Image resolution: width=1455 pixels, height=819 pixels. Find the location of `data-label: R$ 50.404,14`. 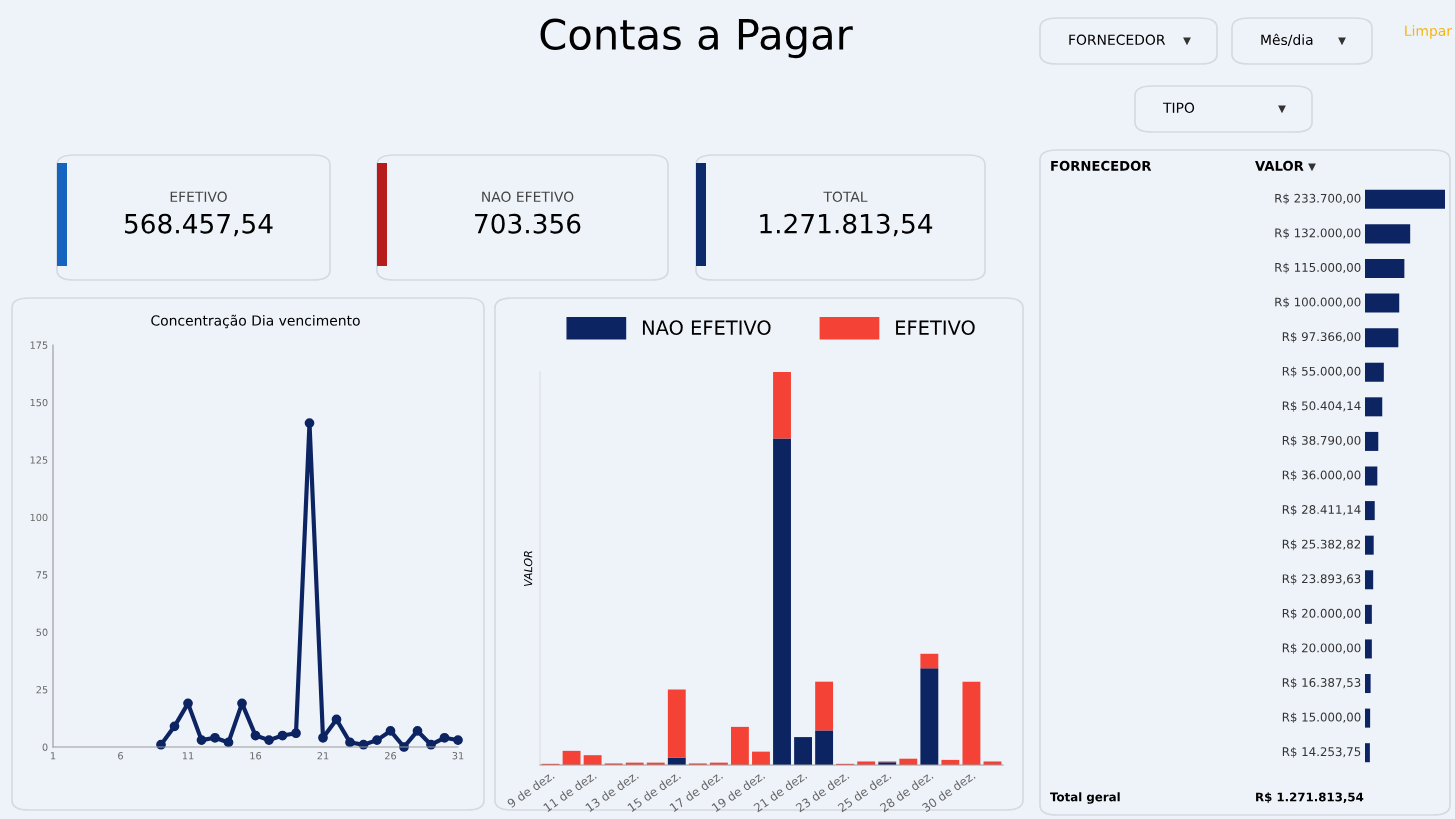

data-label: R$ 50.404,14 is located at coordinates (1321, 406).